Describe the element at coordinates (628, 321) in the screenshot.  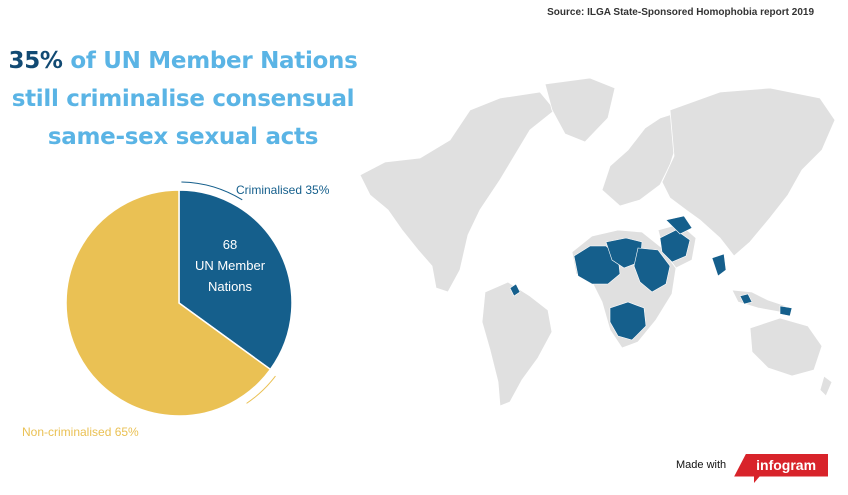
I see `map-criminalised-southern-africa` at that location.